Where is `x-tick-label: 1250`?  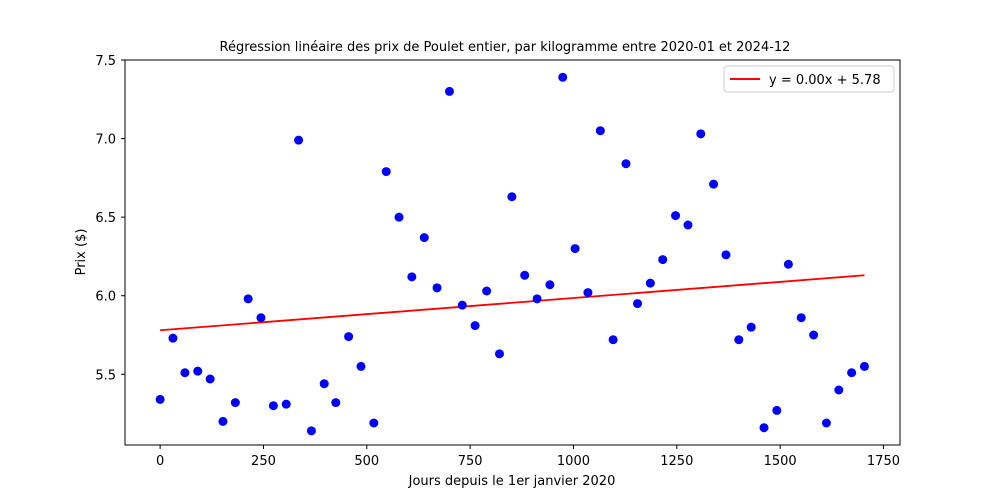
x-tick-label: 1250 is located at coordinates (676, 461).